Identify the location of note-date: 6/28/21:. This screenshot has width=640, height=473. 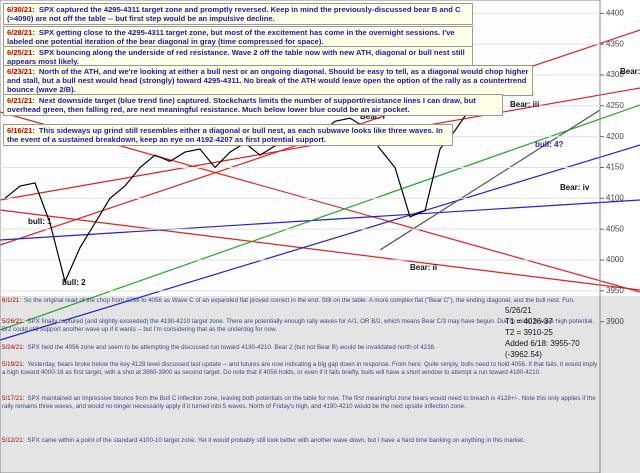
(21, 32).